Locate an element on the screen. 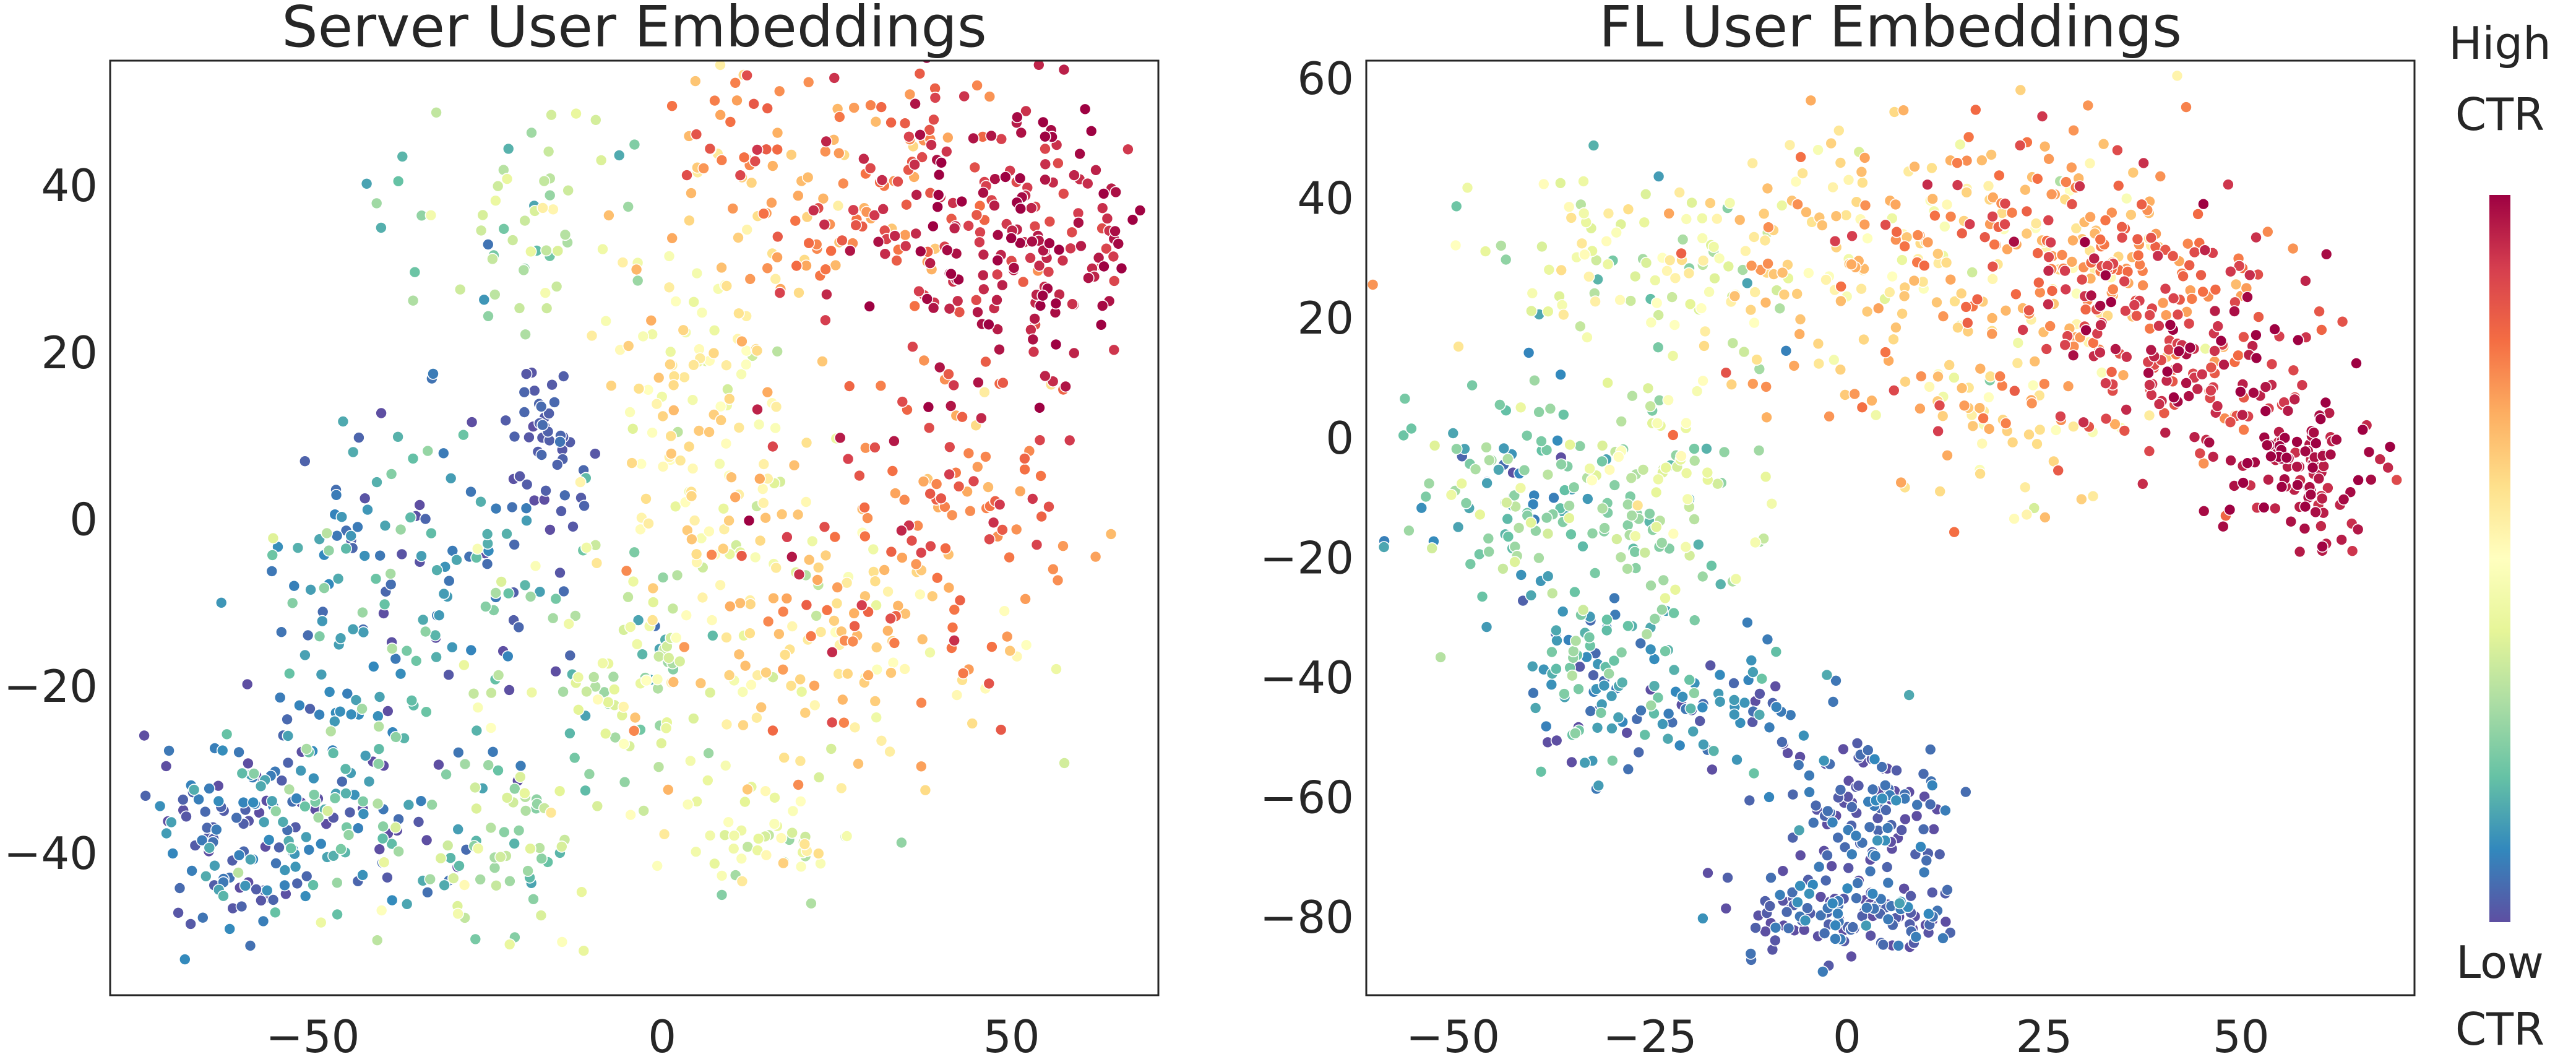  y-tick-label: 20 is located at coordinates (1325, 318).